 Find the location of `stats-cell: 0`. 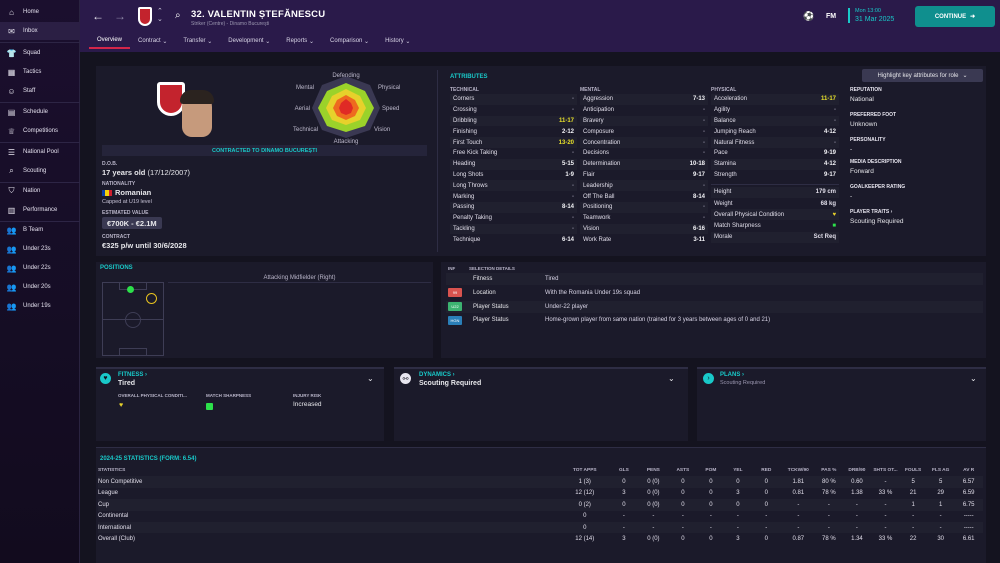

stats-cell: 0 is located at coordinates (711, 539).